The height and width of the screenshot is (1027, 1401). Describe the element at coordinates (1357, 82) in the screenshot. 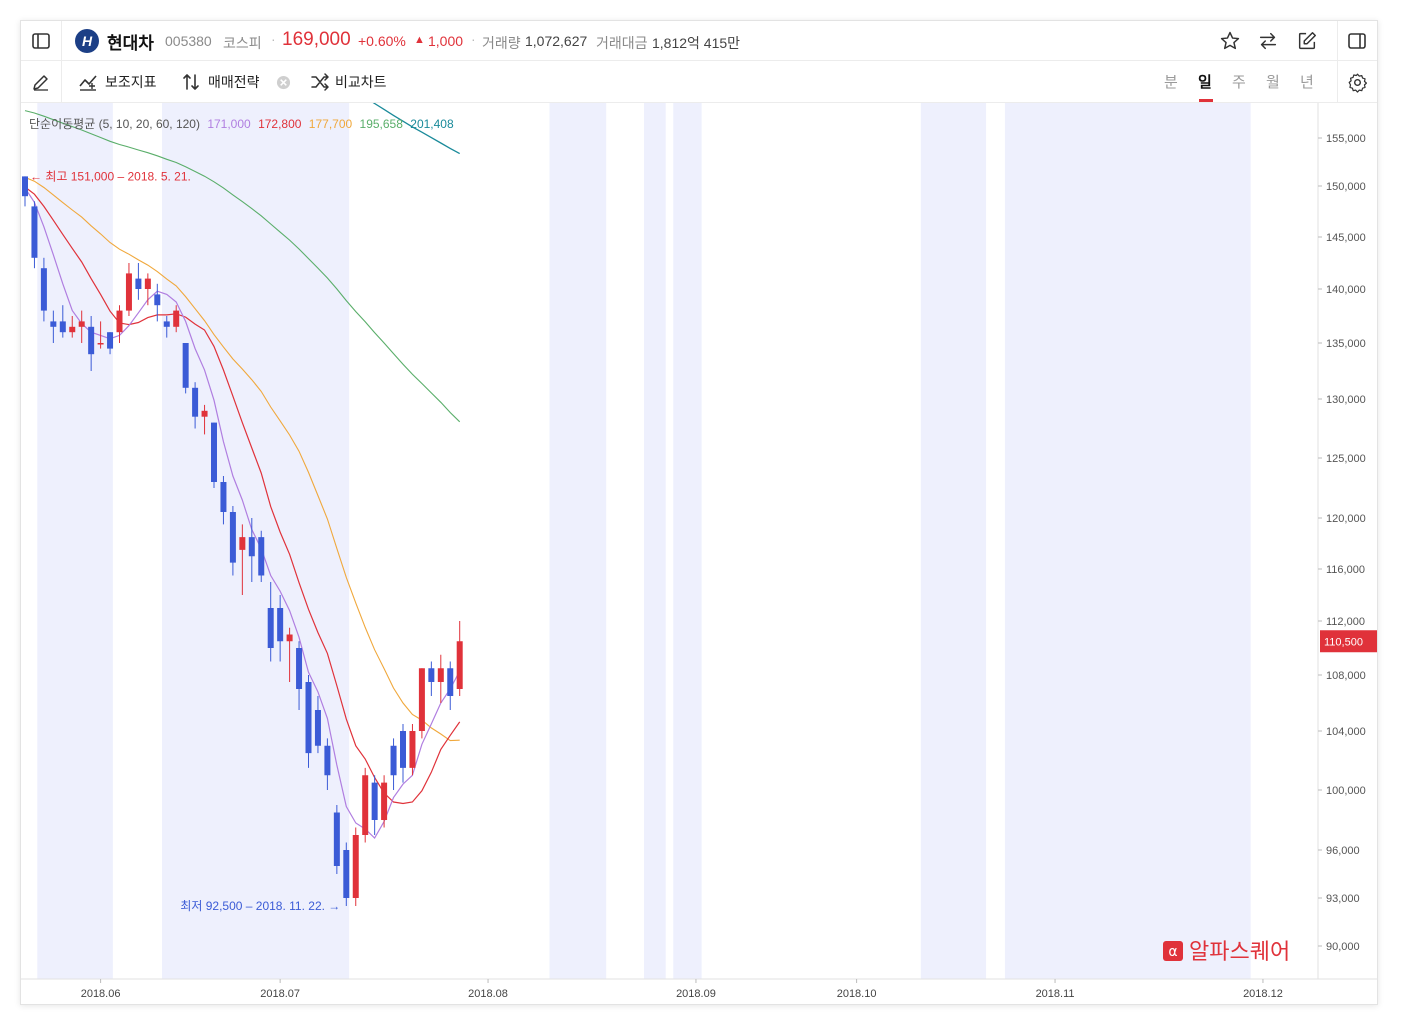

I see `settings-gear-icon` at that location.